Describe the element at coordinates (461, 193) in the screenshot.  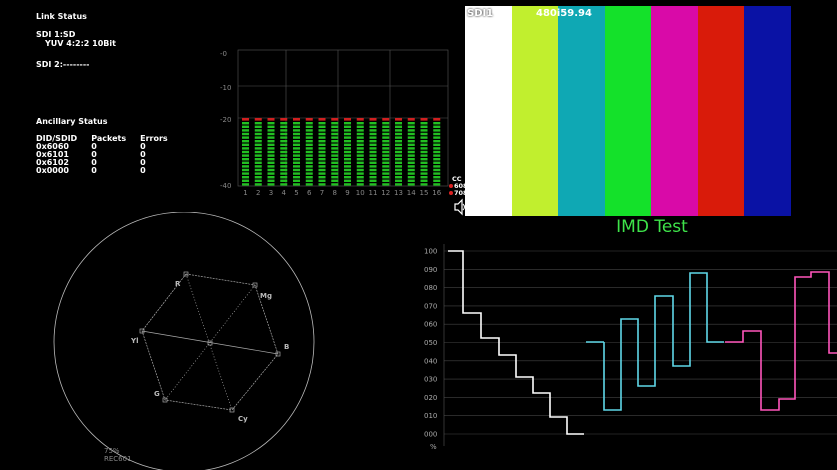
I see `cc-708: 708` at that location.